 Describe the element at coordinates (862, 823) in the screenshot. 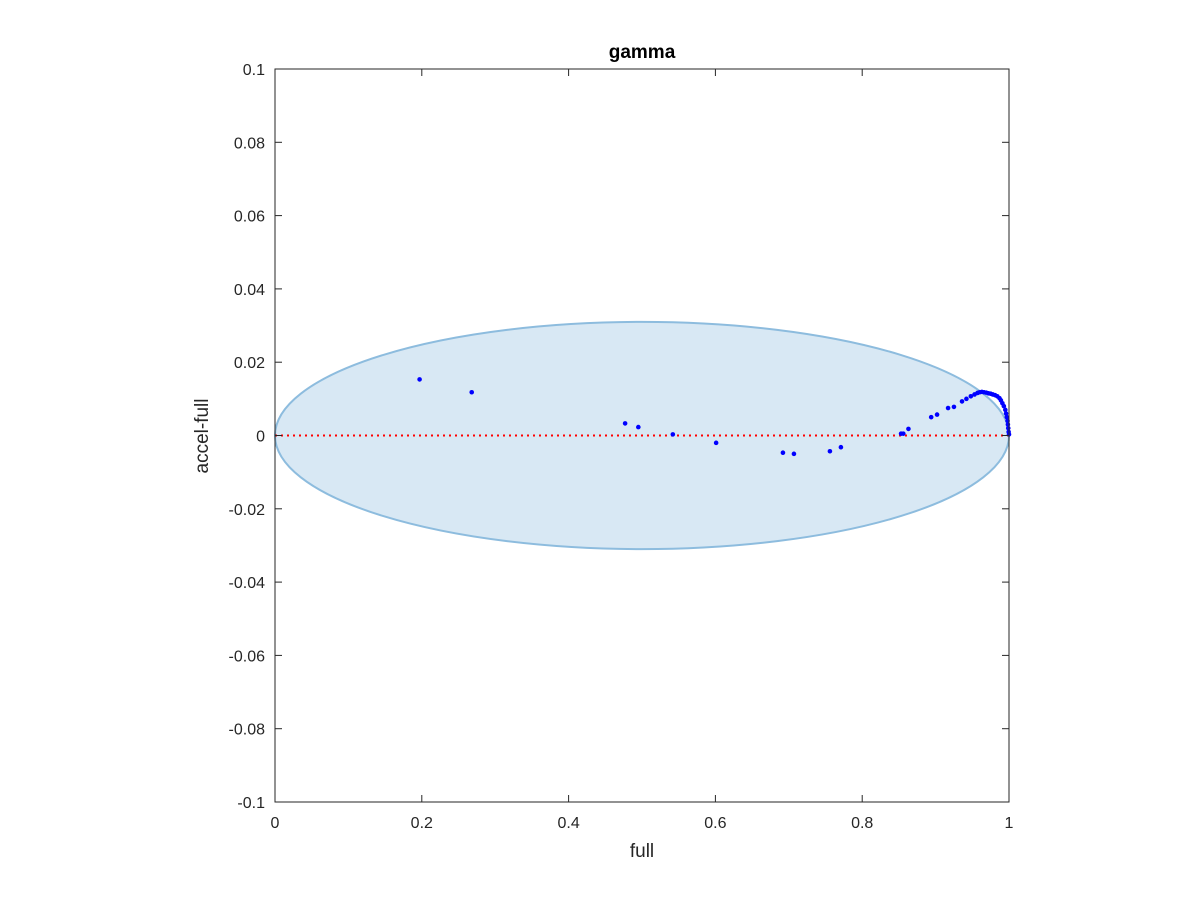

I see `x-tick-label: 0.8` at that location.